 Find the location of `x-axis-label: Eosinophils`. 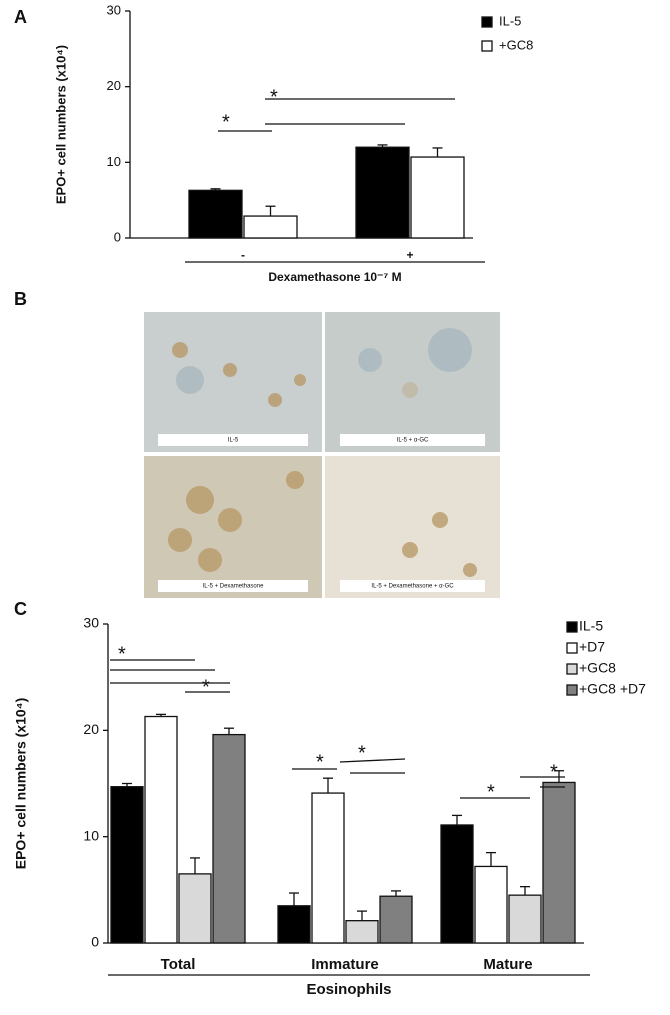

x-axis-label: Eosinophils is located at coordinates (348, 989).